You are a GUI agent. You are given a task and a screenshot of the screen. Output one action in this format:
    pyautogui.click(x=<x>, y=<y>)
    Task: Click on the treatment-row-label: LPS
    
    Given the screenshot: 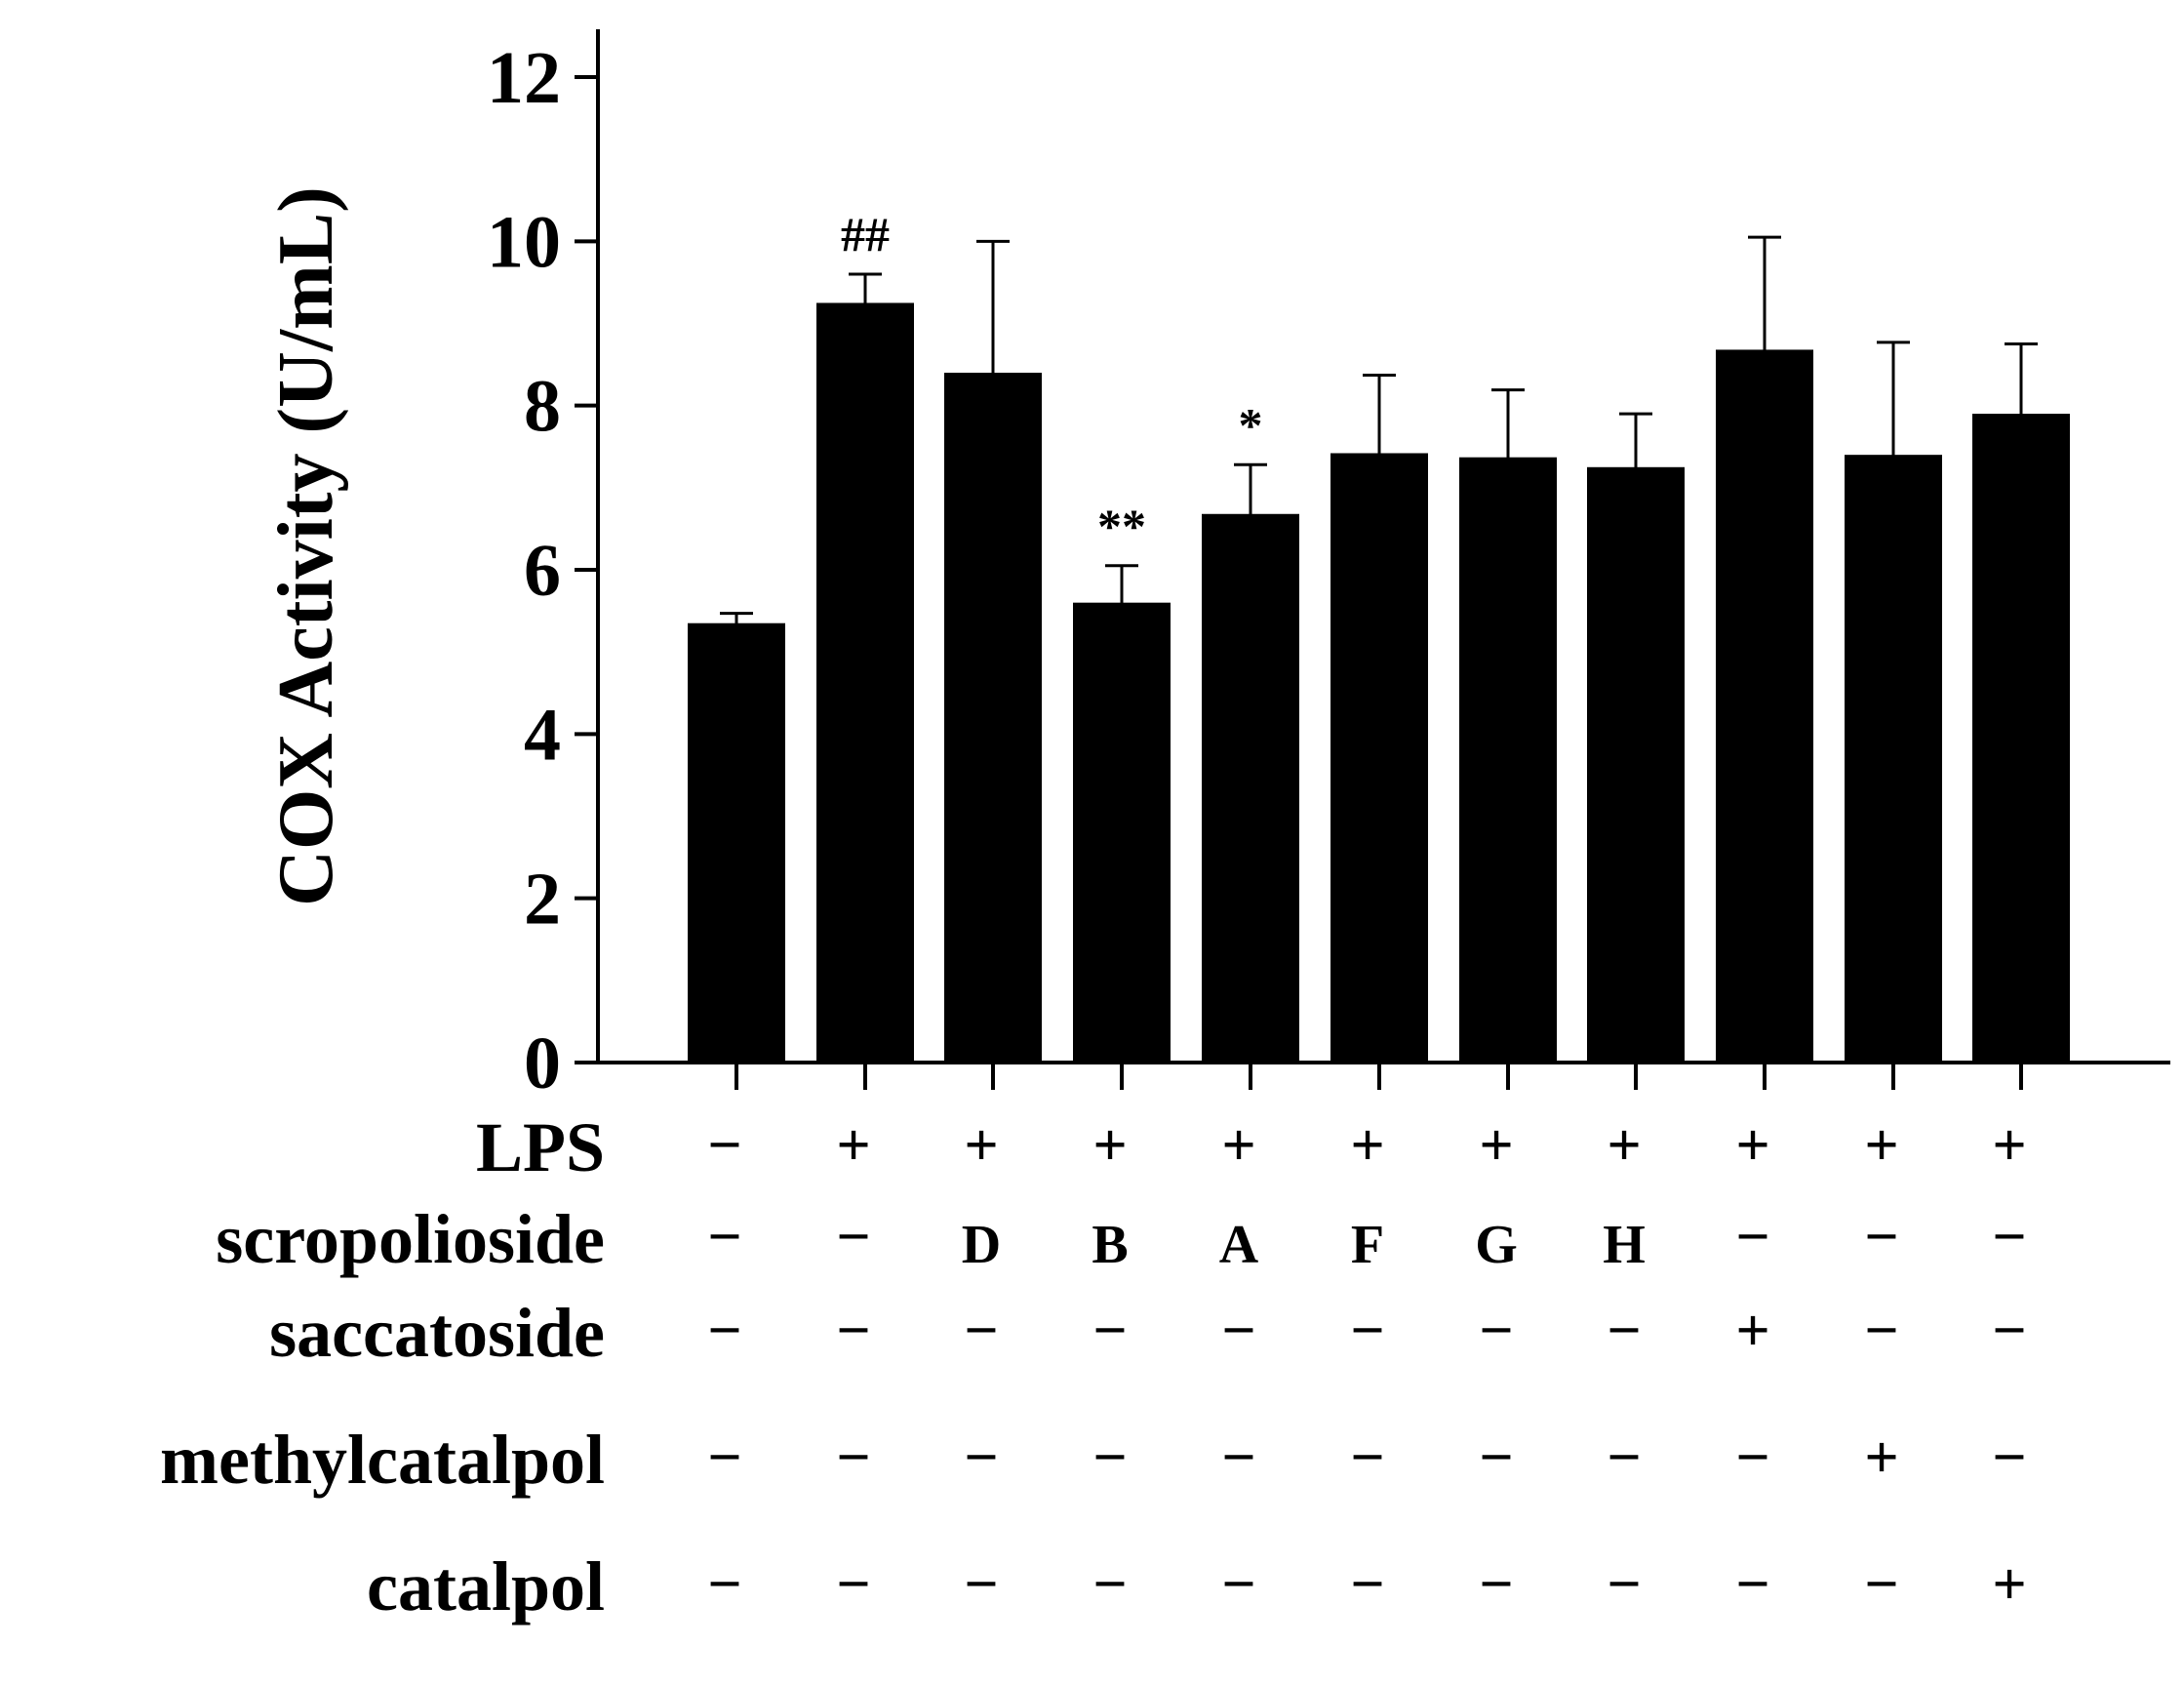 What is the action you would take?
    pyautogui.click(x=540, y=1147)
    